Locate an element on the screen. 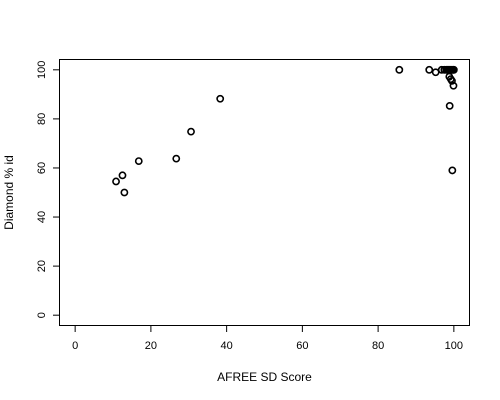 This screenshot has width=500, height=400. x-tick-label-4: 80 is located at coordinates (378, 346).